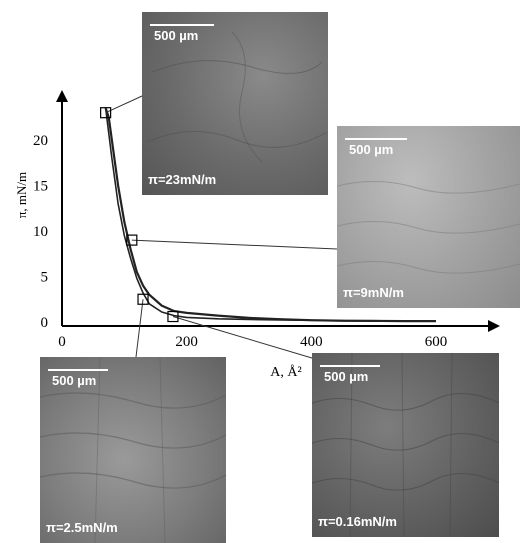 The height and width of the screenshot is (543, 520). I want to click on marker-squares, so click(139, 215).